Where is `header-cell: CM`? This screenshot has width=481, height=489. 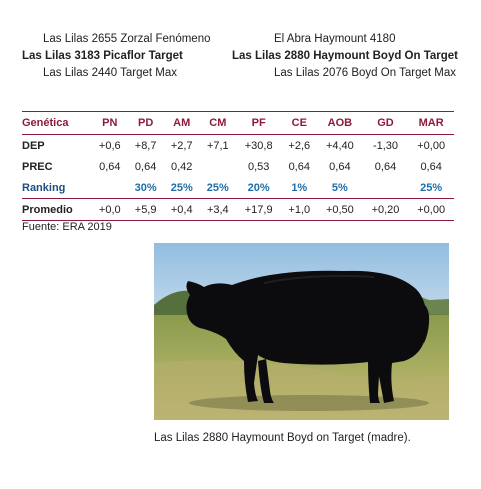 header-cell: CM is located at coordinates (217, 123).